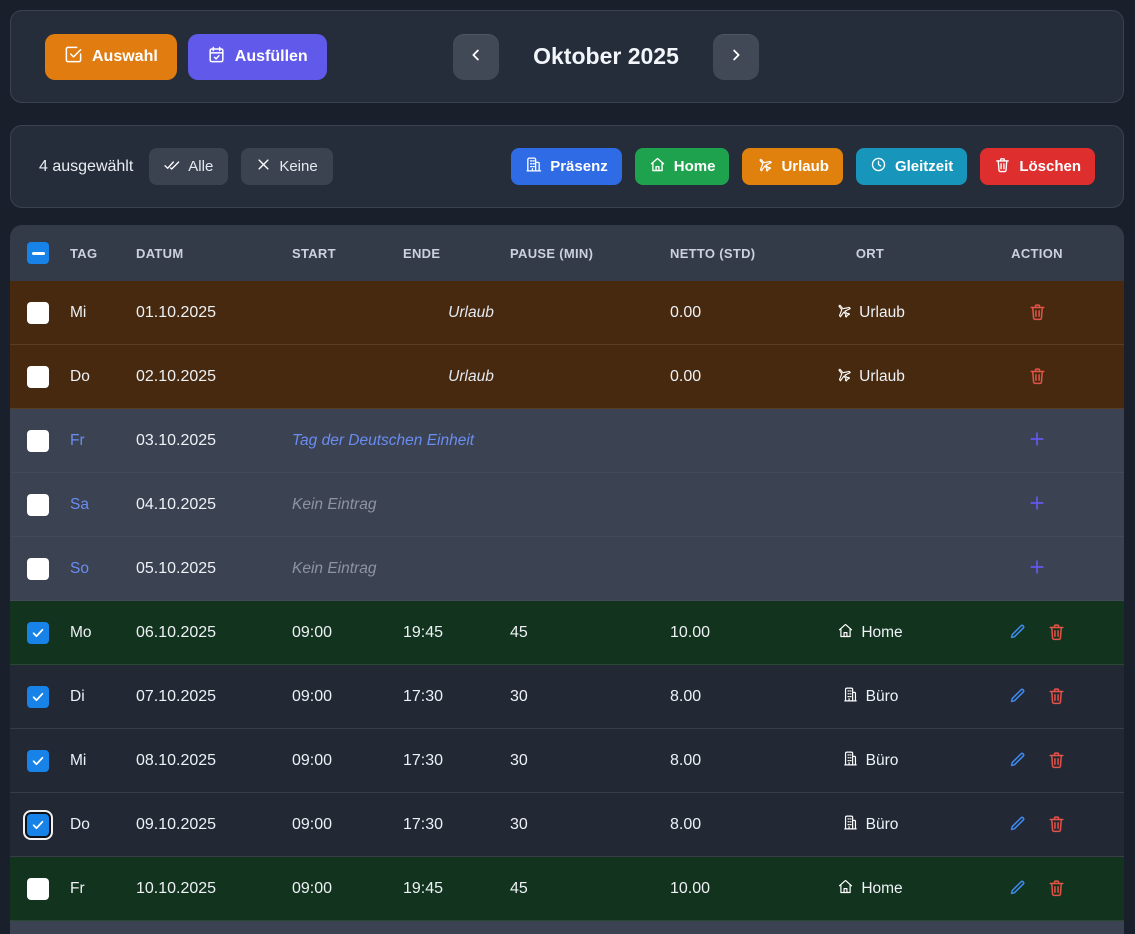 This screenshot has height=934, width=1135. I want to click on set-flextime-button: Gleitzeit, so click(911, 166).